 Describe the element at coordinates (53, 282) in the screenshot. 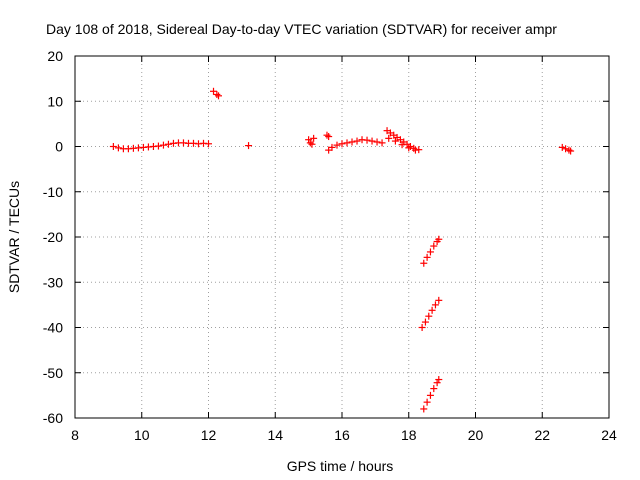

I see `y-tick-label: -30` at that location.